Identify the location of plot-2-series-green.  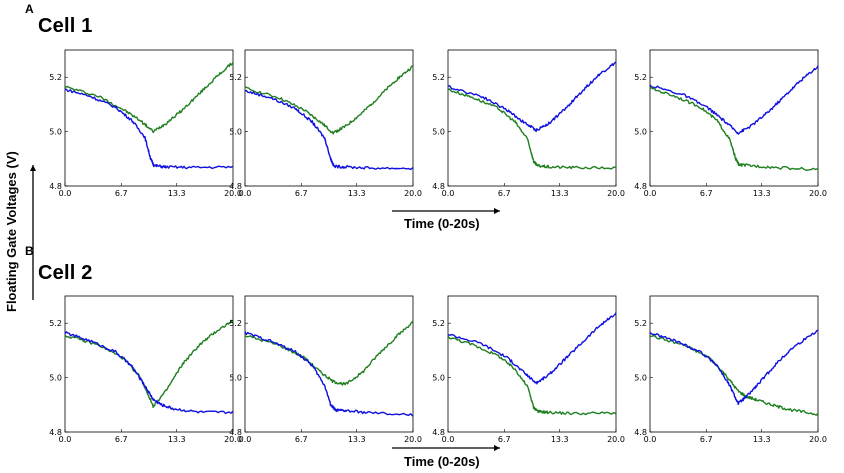
(329, 100).